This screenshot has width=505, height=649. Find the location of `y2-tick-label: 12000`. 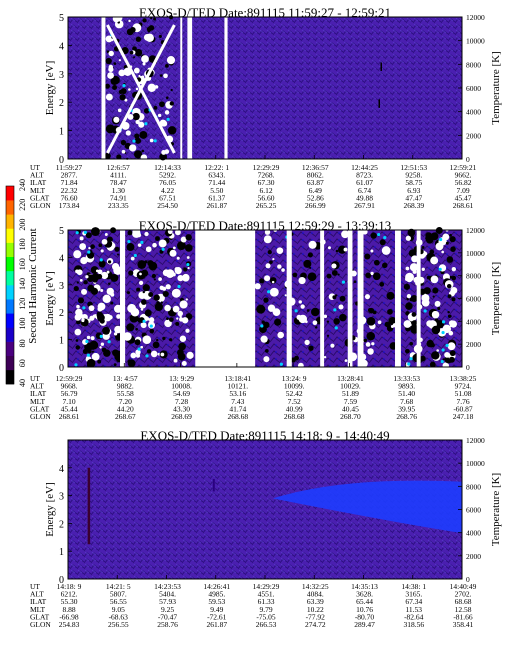

y2-tick-label: 12000 is located at coordinates (475, 440).